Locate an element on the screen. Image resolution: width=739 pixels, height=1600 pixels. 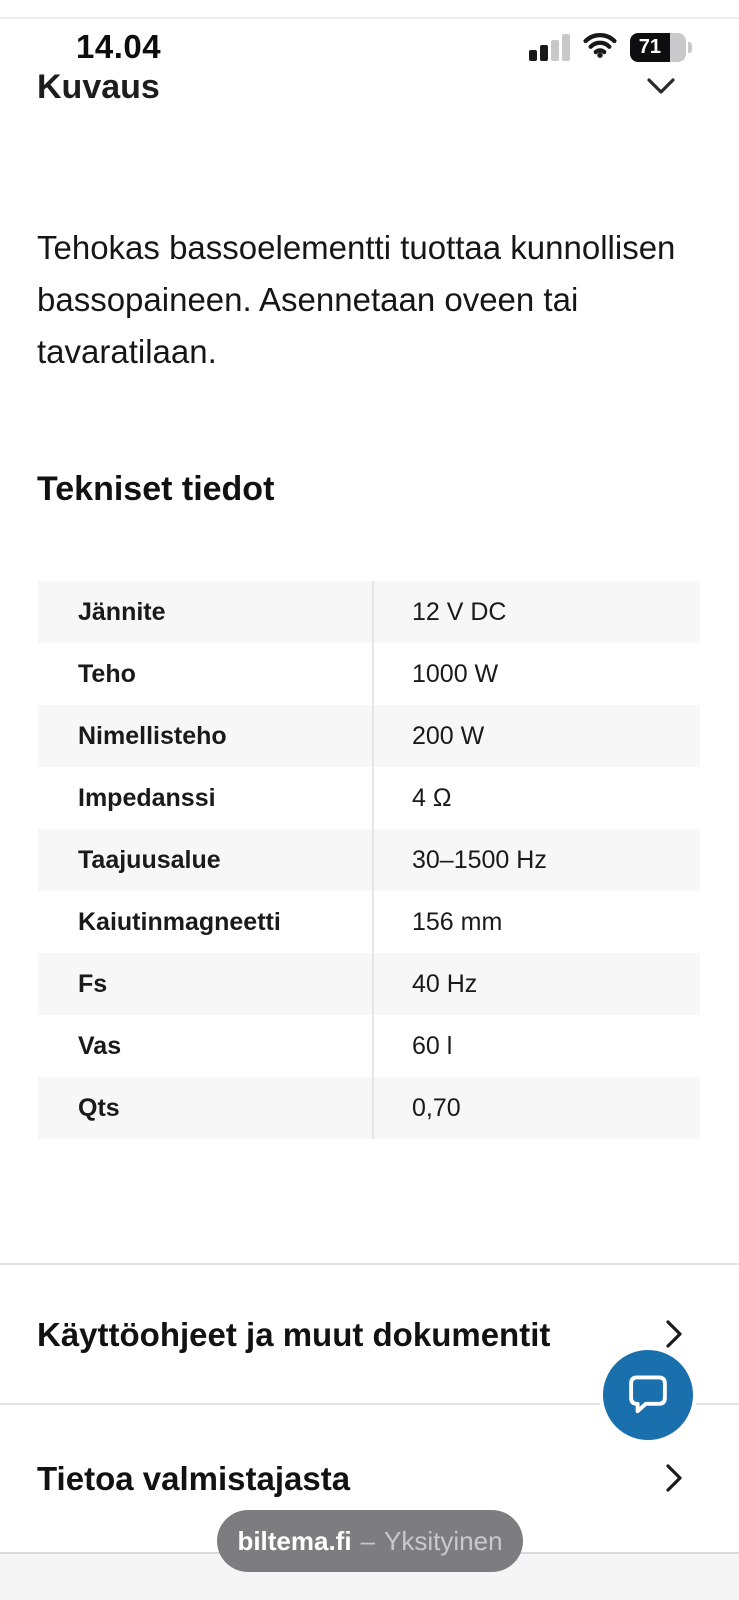
spec-value: 30–1500 Hz is located at coordinates (536, 860).